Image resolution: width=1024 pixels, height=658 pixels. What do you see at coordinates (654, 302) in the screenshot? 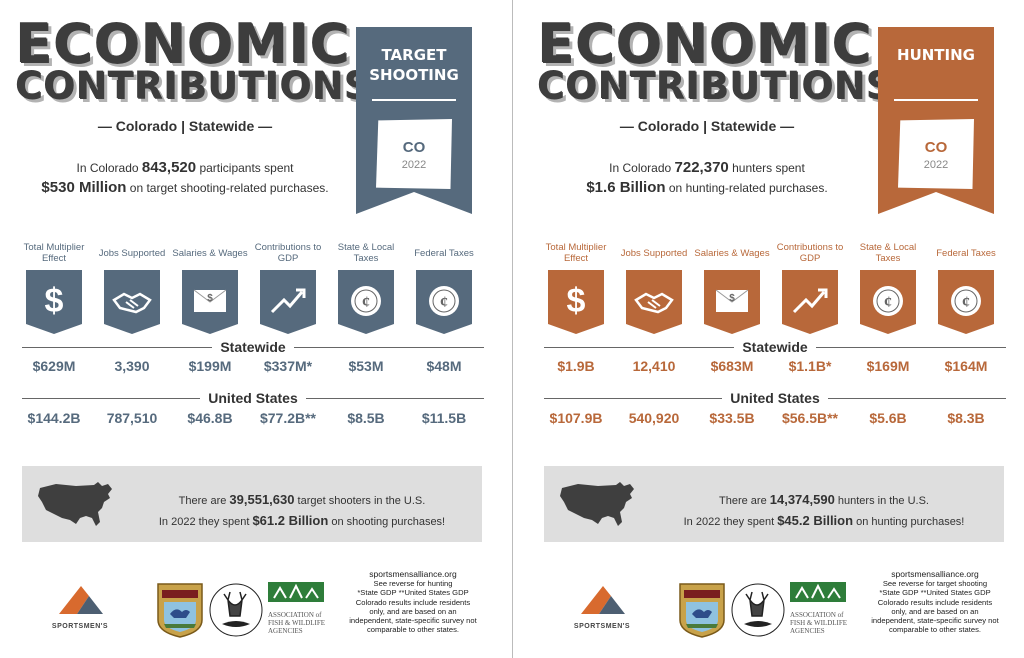
I see `handshake-icon` at bounding box center [654, 302].